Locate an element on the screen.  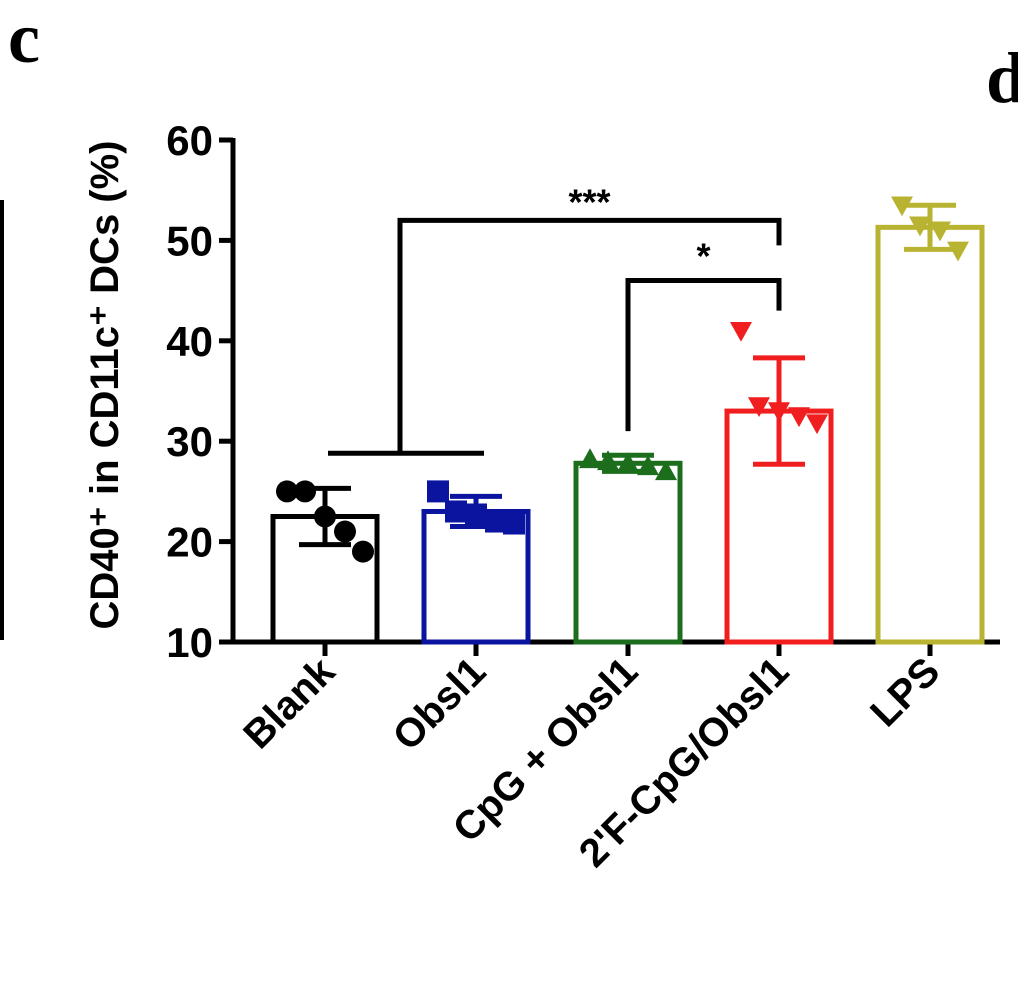
significance-label-1: *** is located at coordinates (589, 201).